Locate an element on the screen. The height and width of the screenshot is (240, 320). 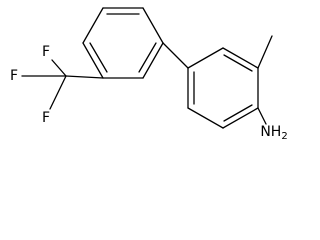
amine-subscript: 2 is located at coordinates (284, 136).